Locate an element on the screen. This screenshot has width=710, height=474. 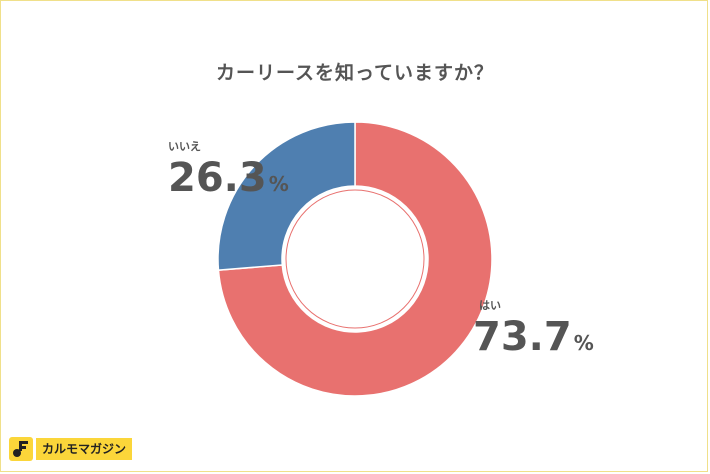
label-yes: はい 73.7% is located at coordinates (533, 327).